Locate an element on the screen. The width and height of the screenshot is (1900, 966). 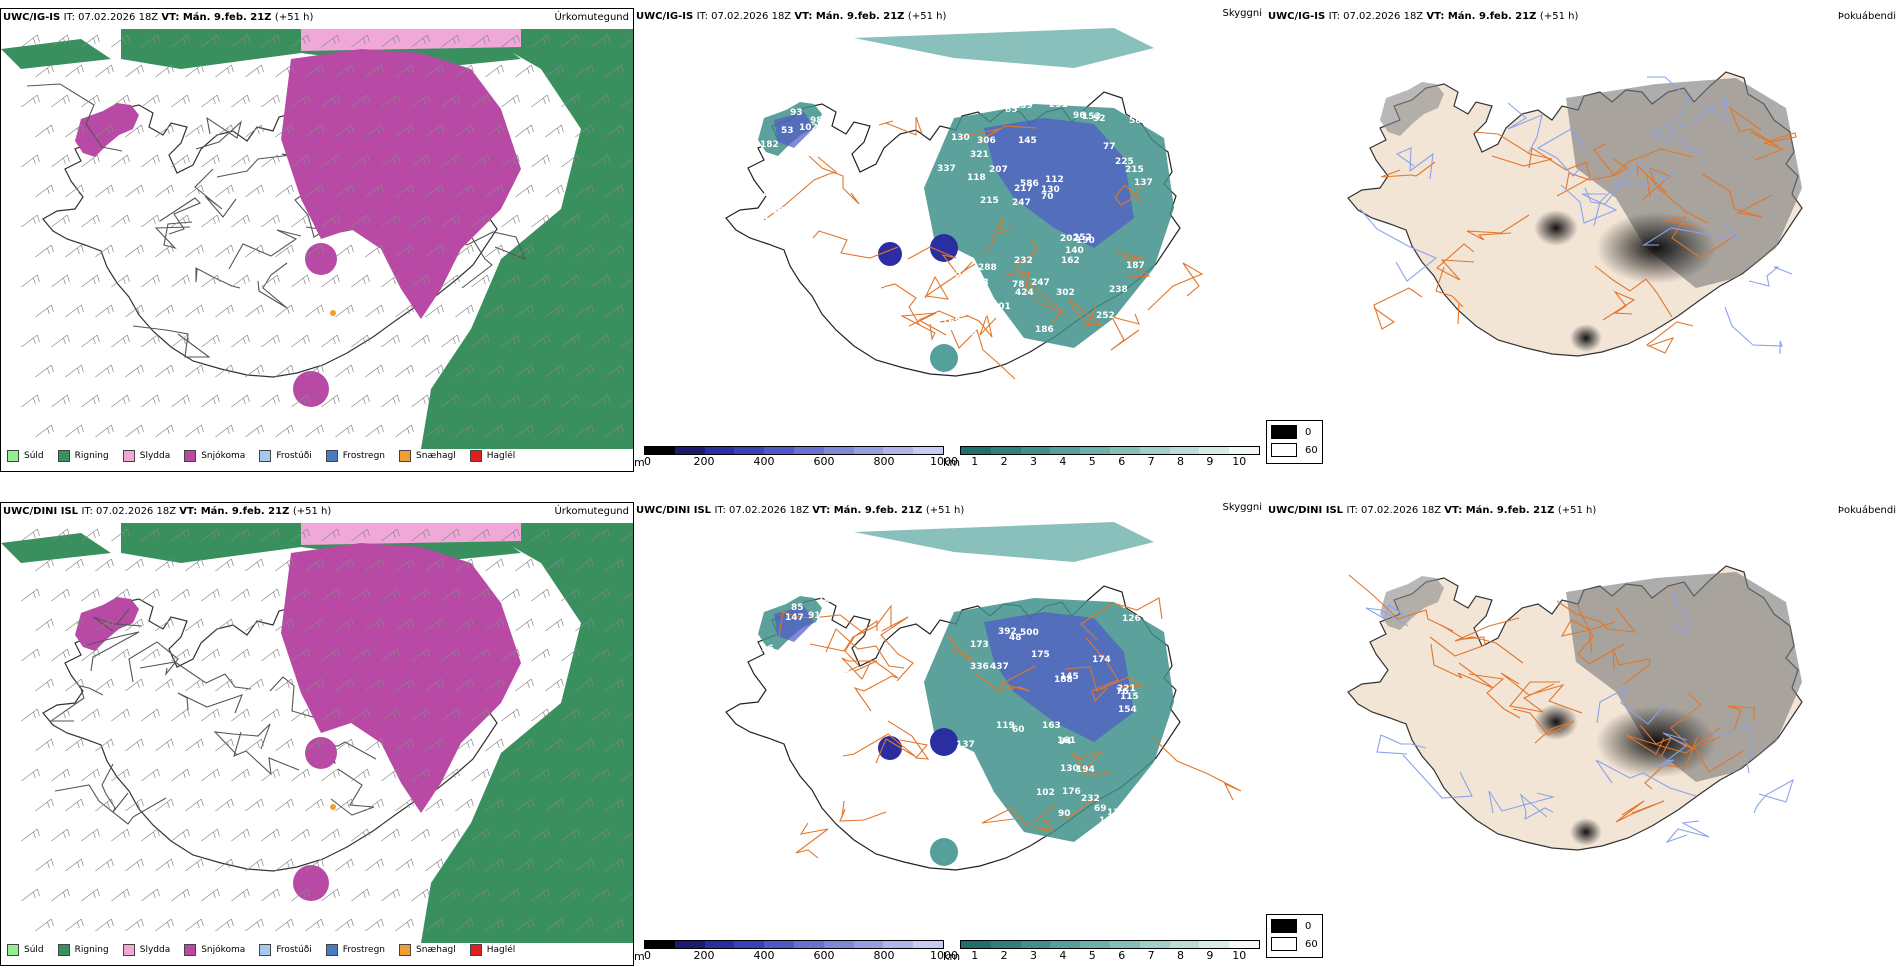
cloud-base-value: 115 is located at coordinates (1129, 697).